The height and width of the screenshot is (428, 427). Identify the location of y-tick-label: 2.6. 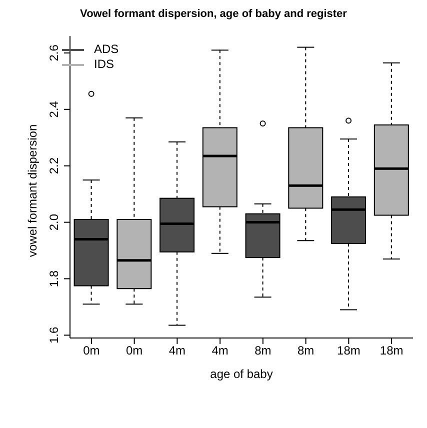
(54, 53).